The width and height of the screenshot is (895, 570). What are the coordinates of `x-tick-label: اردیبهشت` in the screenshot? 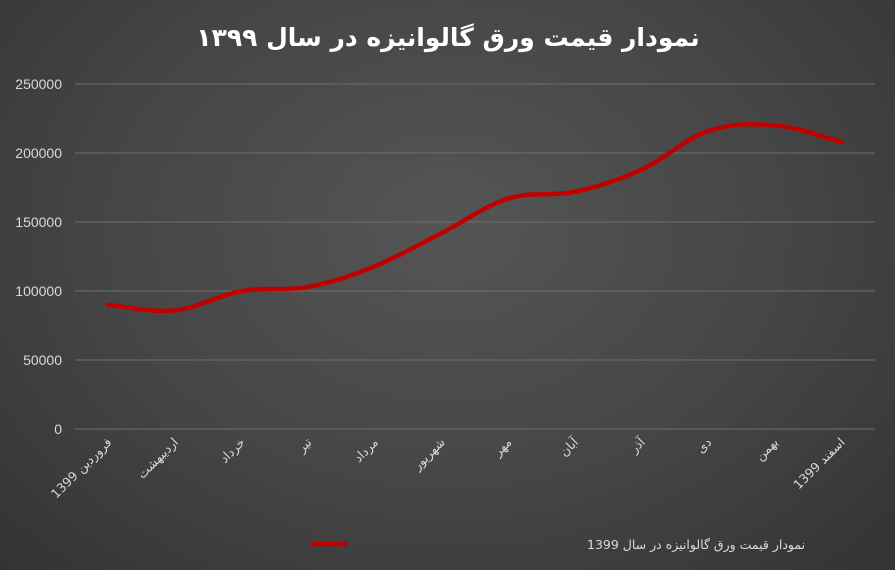 It's located at (158, 459).